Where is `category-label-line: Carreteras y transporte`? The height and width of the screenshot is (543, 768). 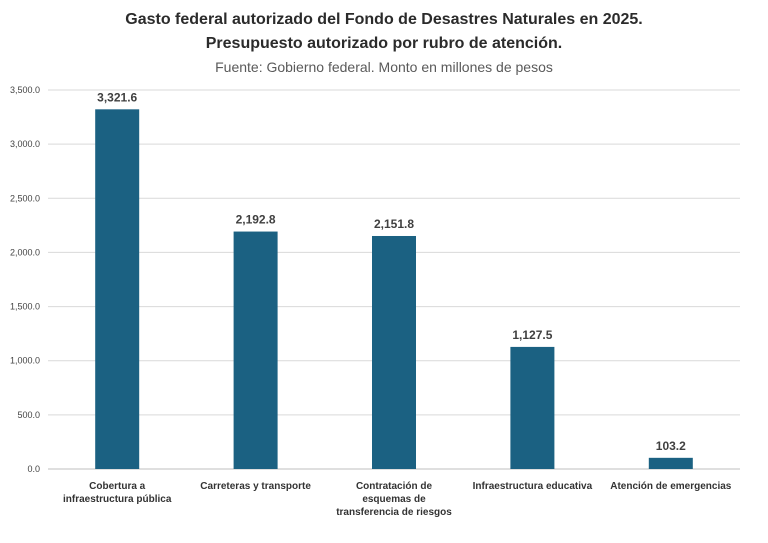
category-label-line: Carreteras y transporte is located at coordinates (255, 486).